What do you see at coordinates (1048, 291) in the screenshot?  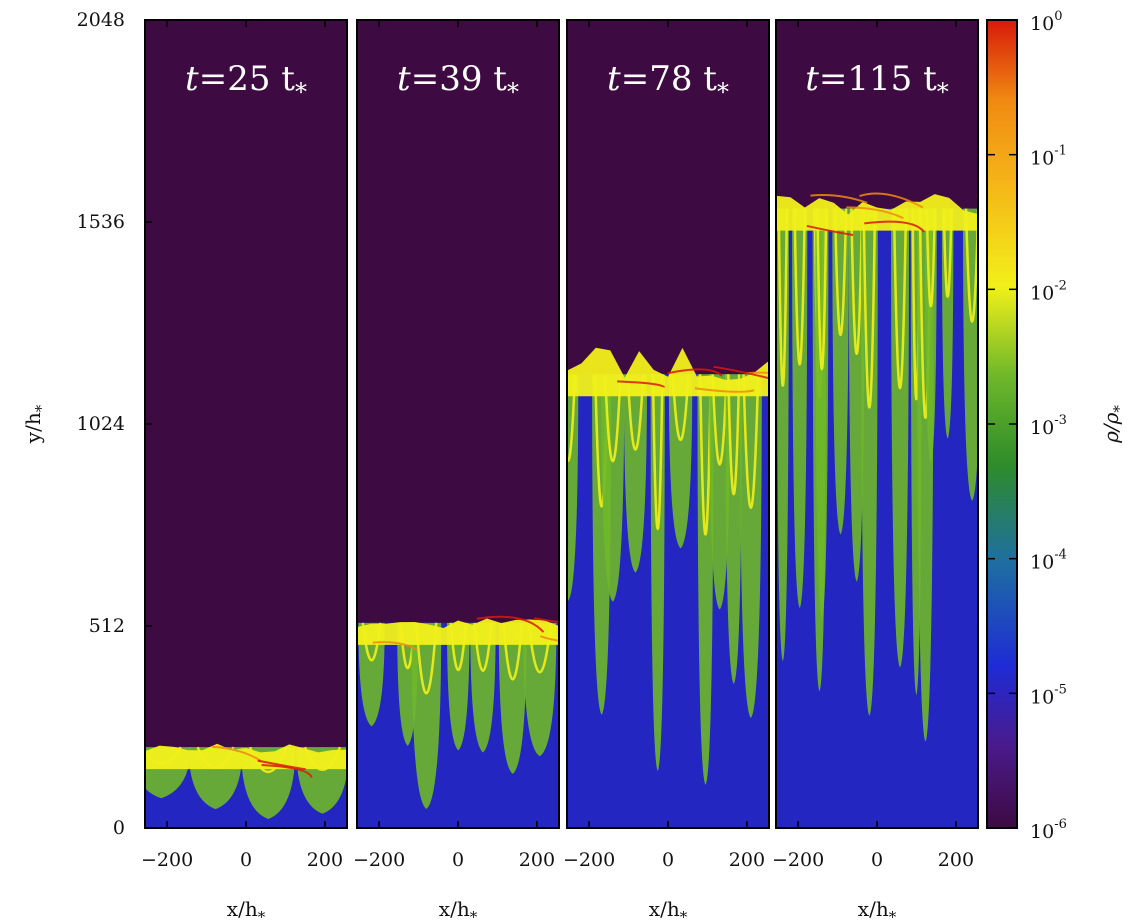 I see `colorbar-tick-label: 10⁻²` at bounding box center [1048, 291].